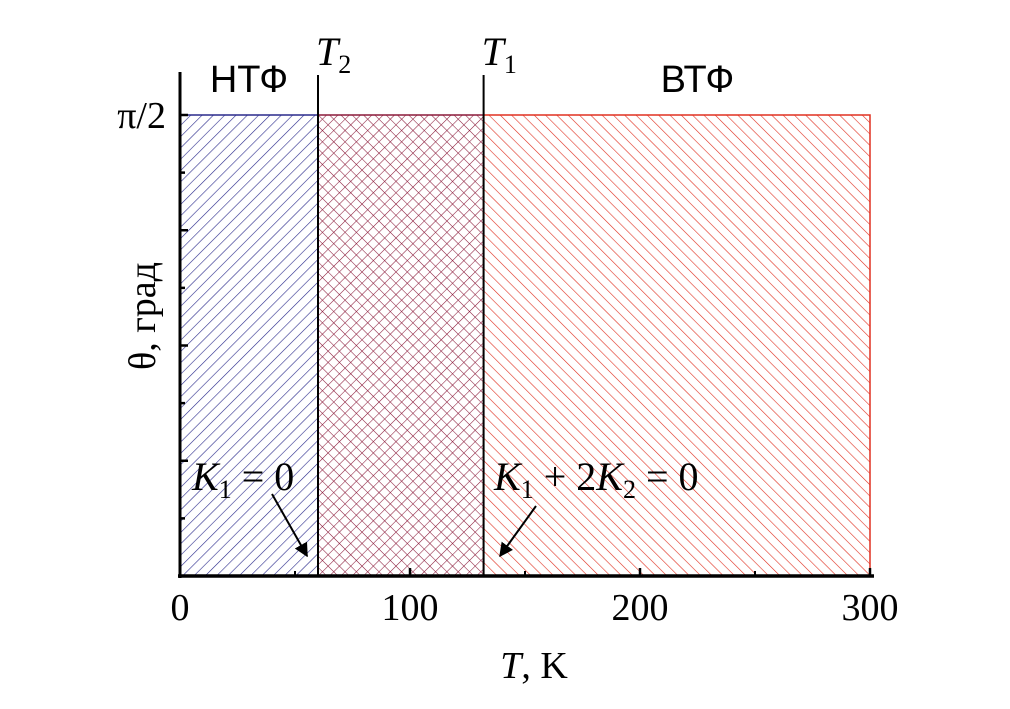  Describe the element at coordinates (249, 80) in the screenshot. I see `phase-label-0: НТФ` at that location.